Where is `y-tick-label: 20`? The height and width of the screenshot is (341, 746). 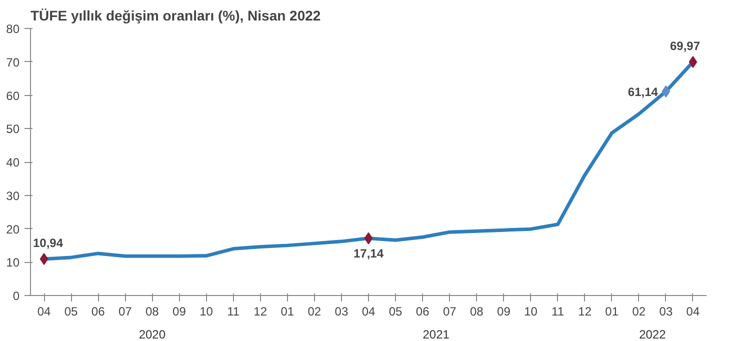 y-tick-label: 20 is located at coordinates (13, 229).